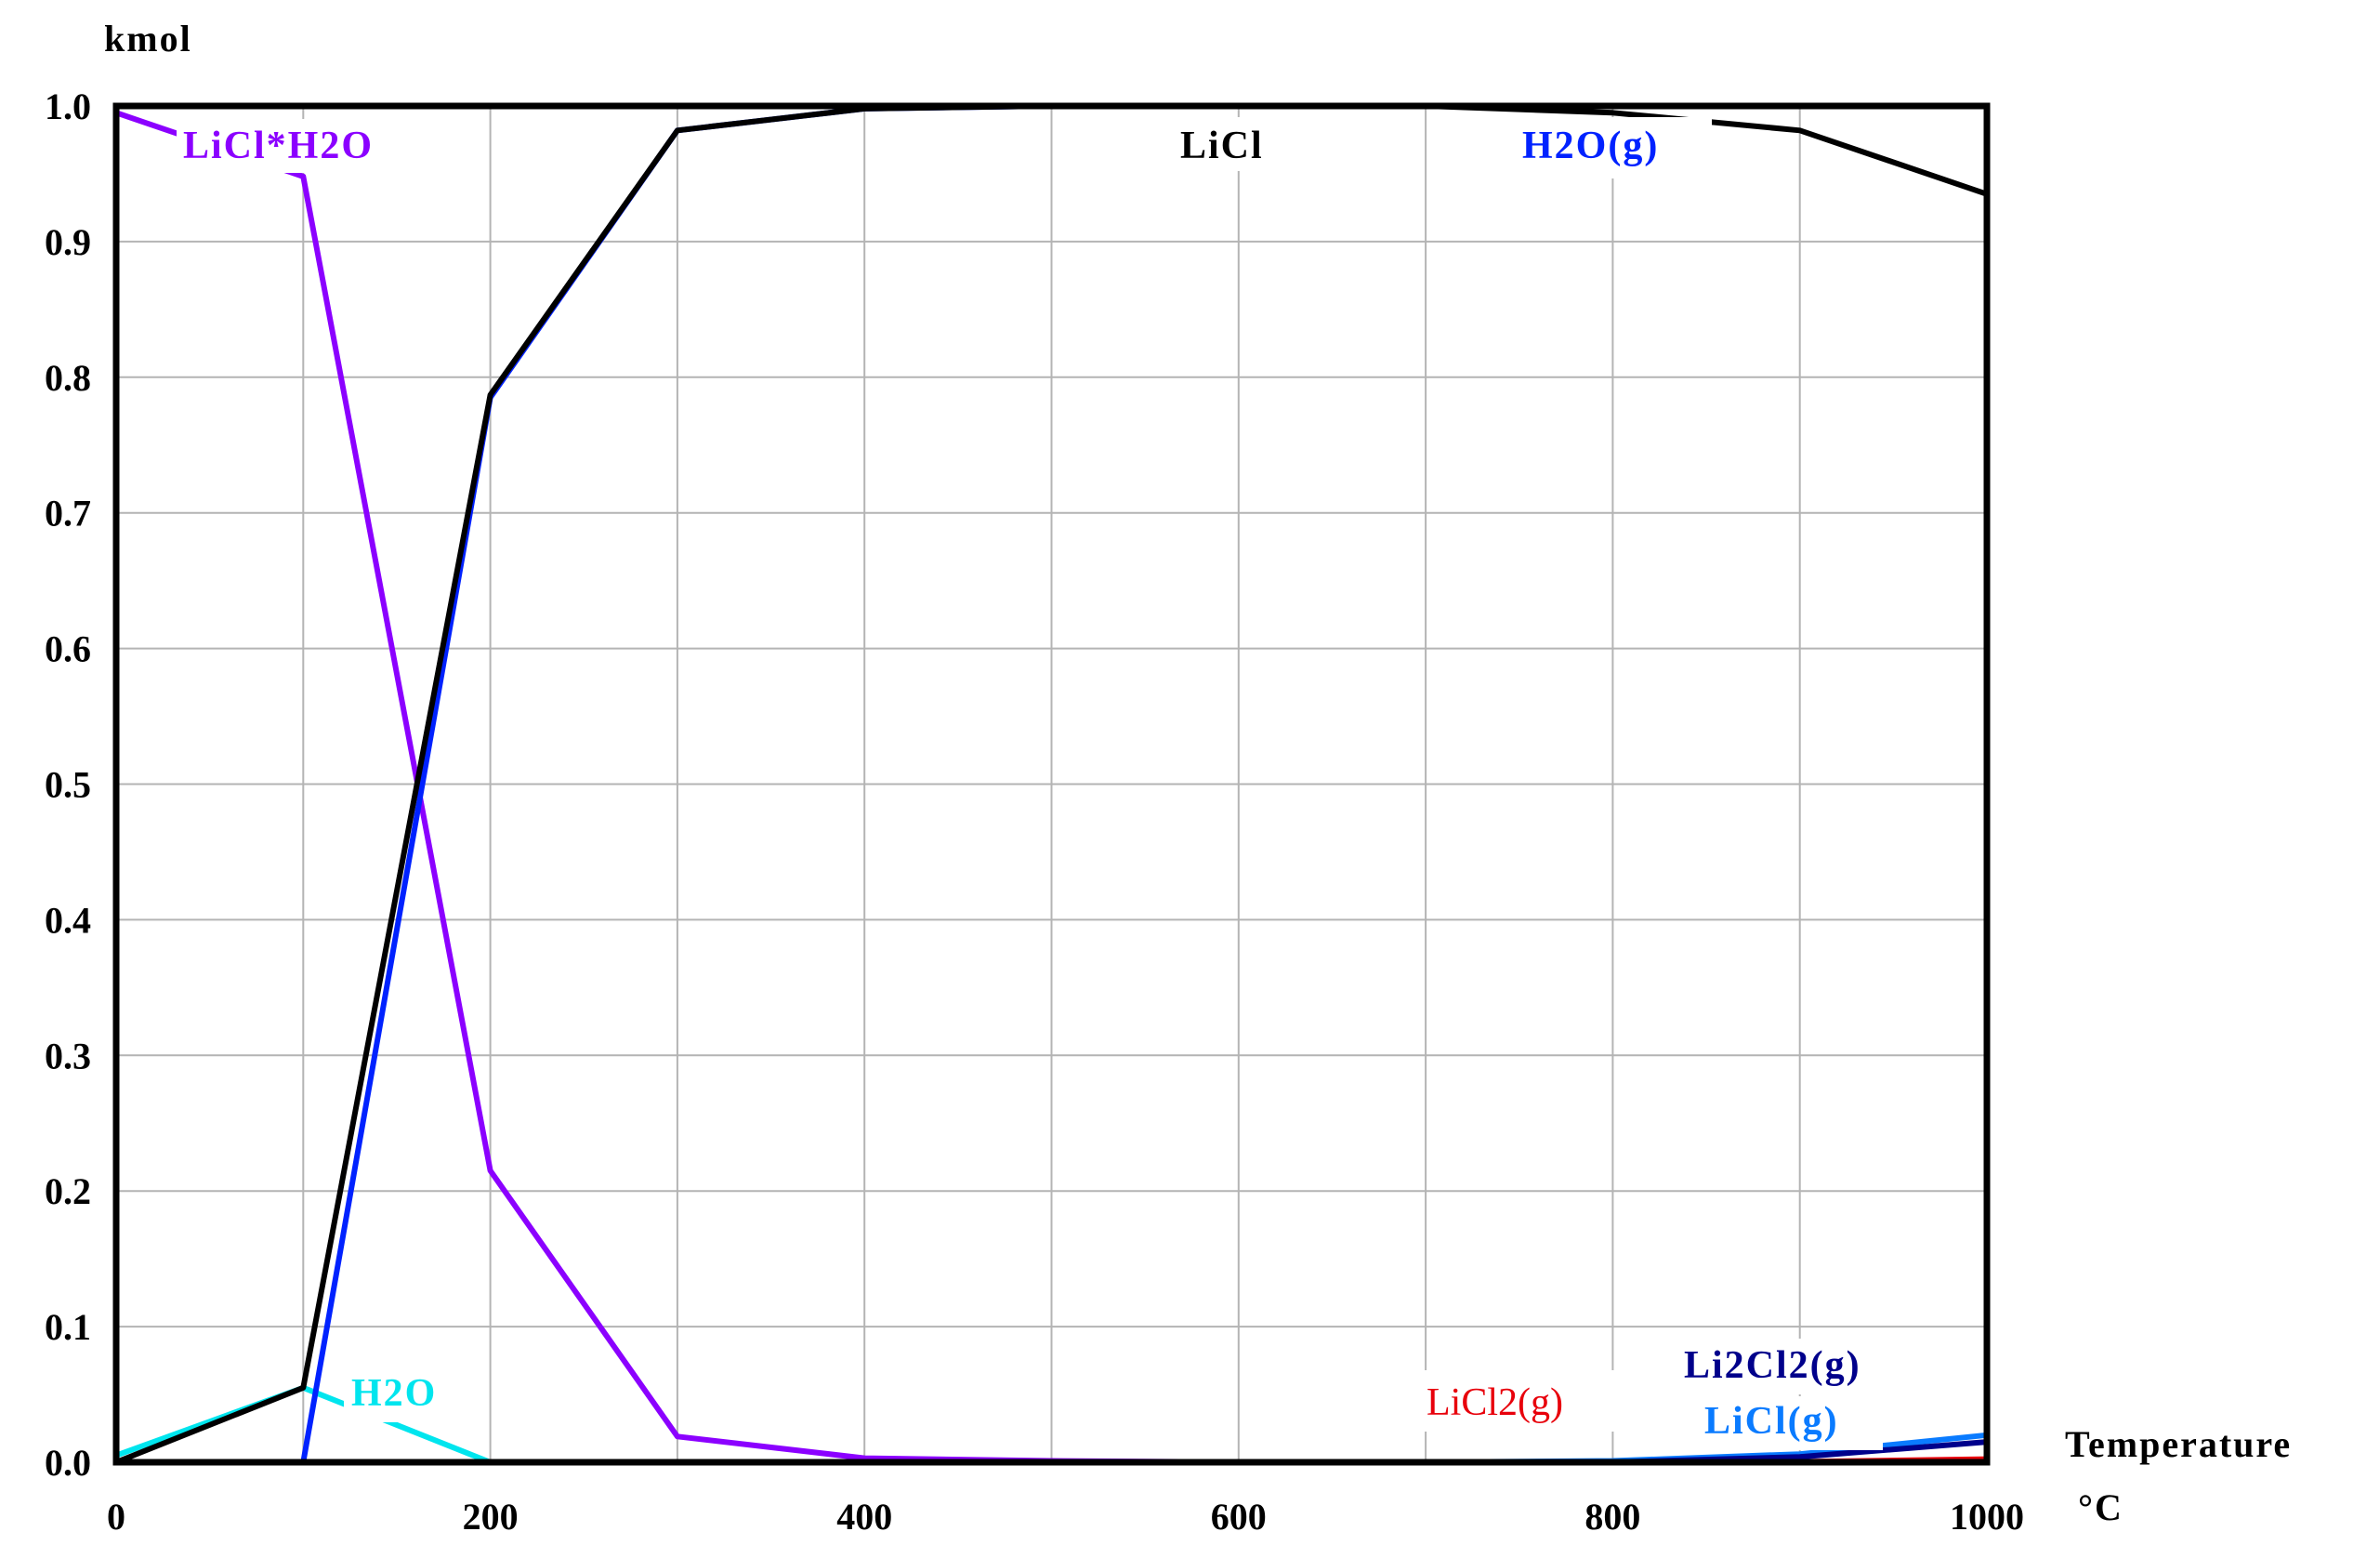  Describe the element at coordinates (2178, 1444) in the screenshot. I see `x-axis-title: Temperature` at that location.